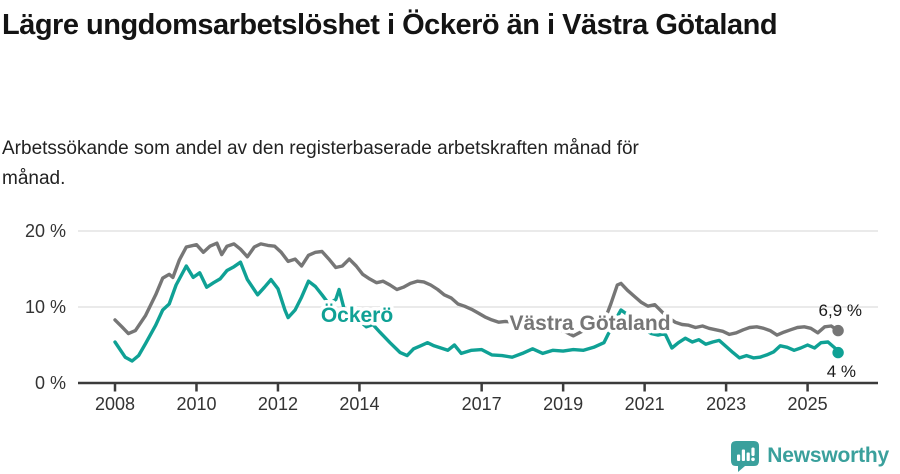 This screenshot has height=474, width=900. What do you see at coordinates (841, 371) in the screenshot?
I see `end-value-ockero: 4 %` at bounding box center [841, 371].